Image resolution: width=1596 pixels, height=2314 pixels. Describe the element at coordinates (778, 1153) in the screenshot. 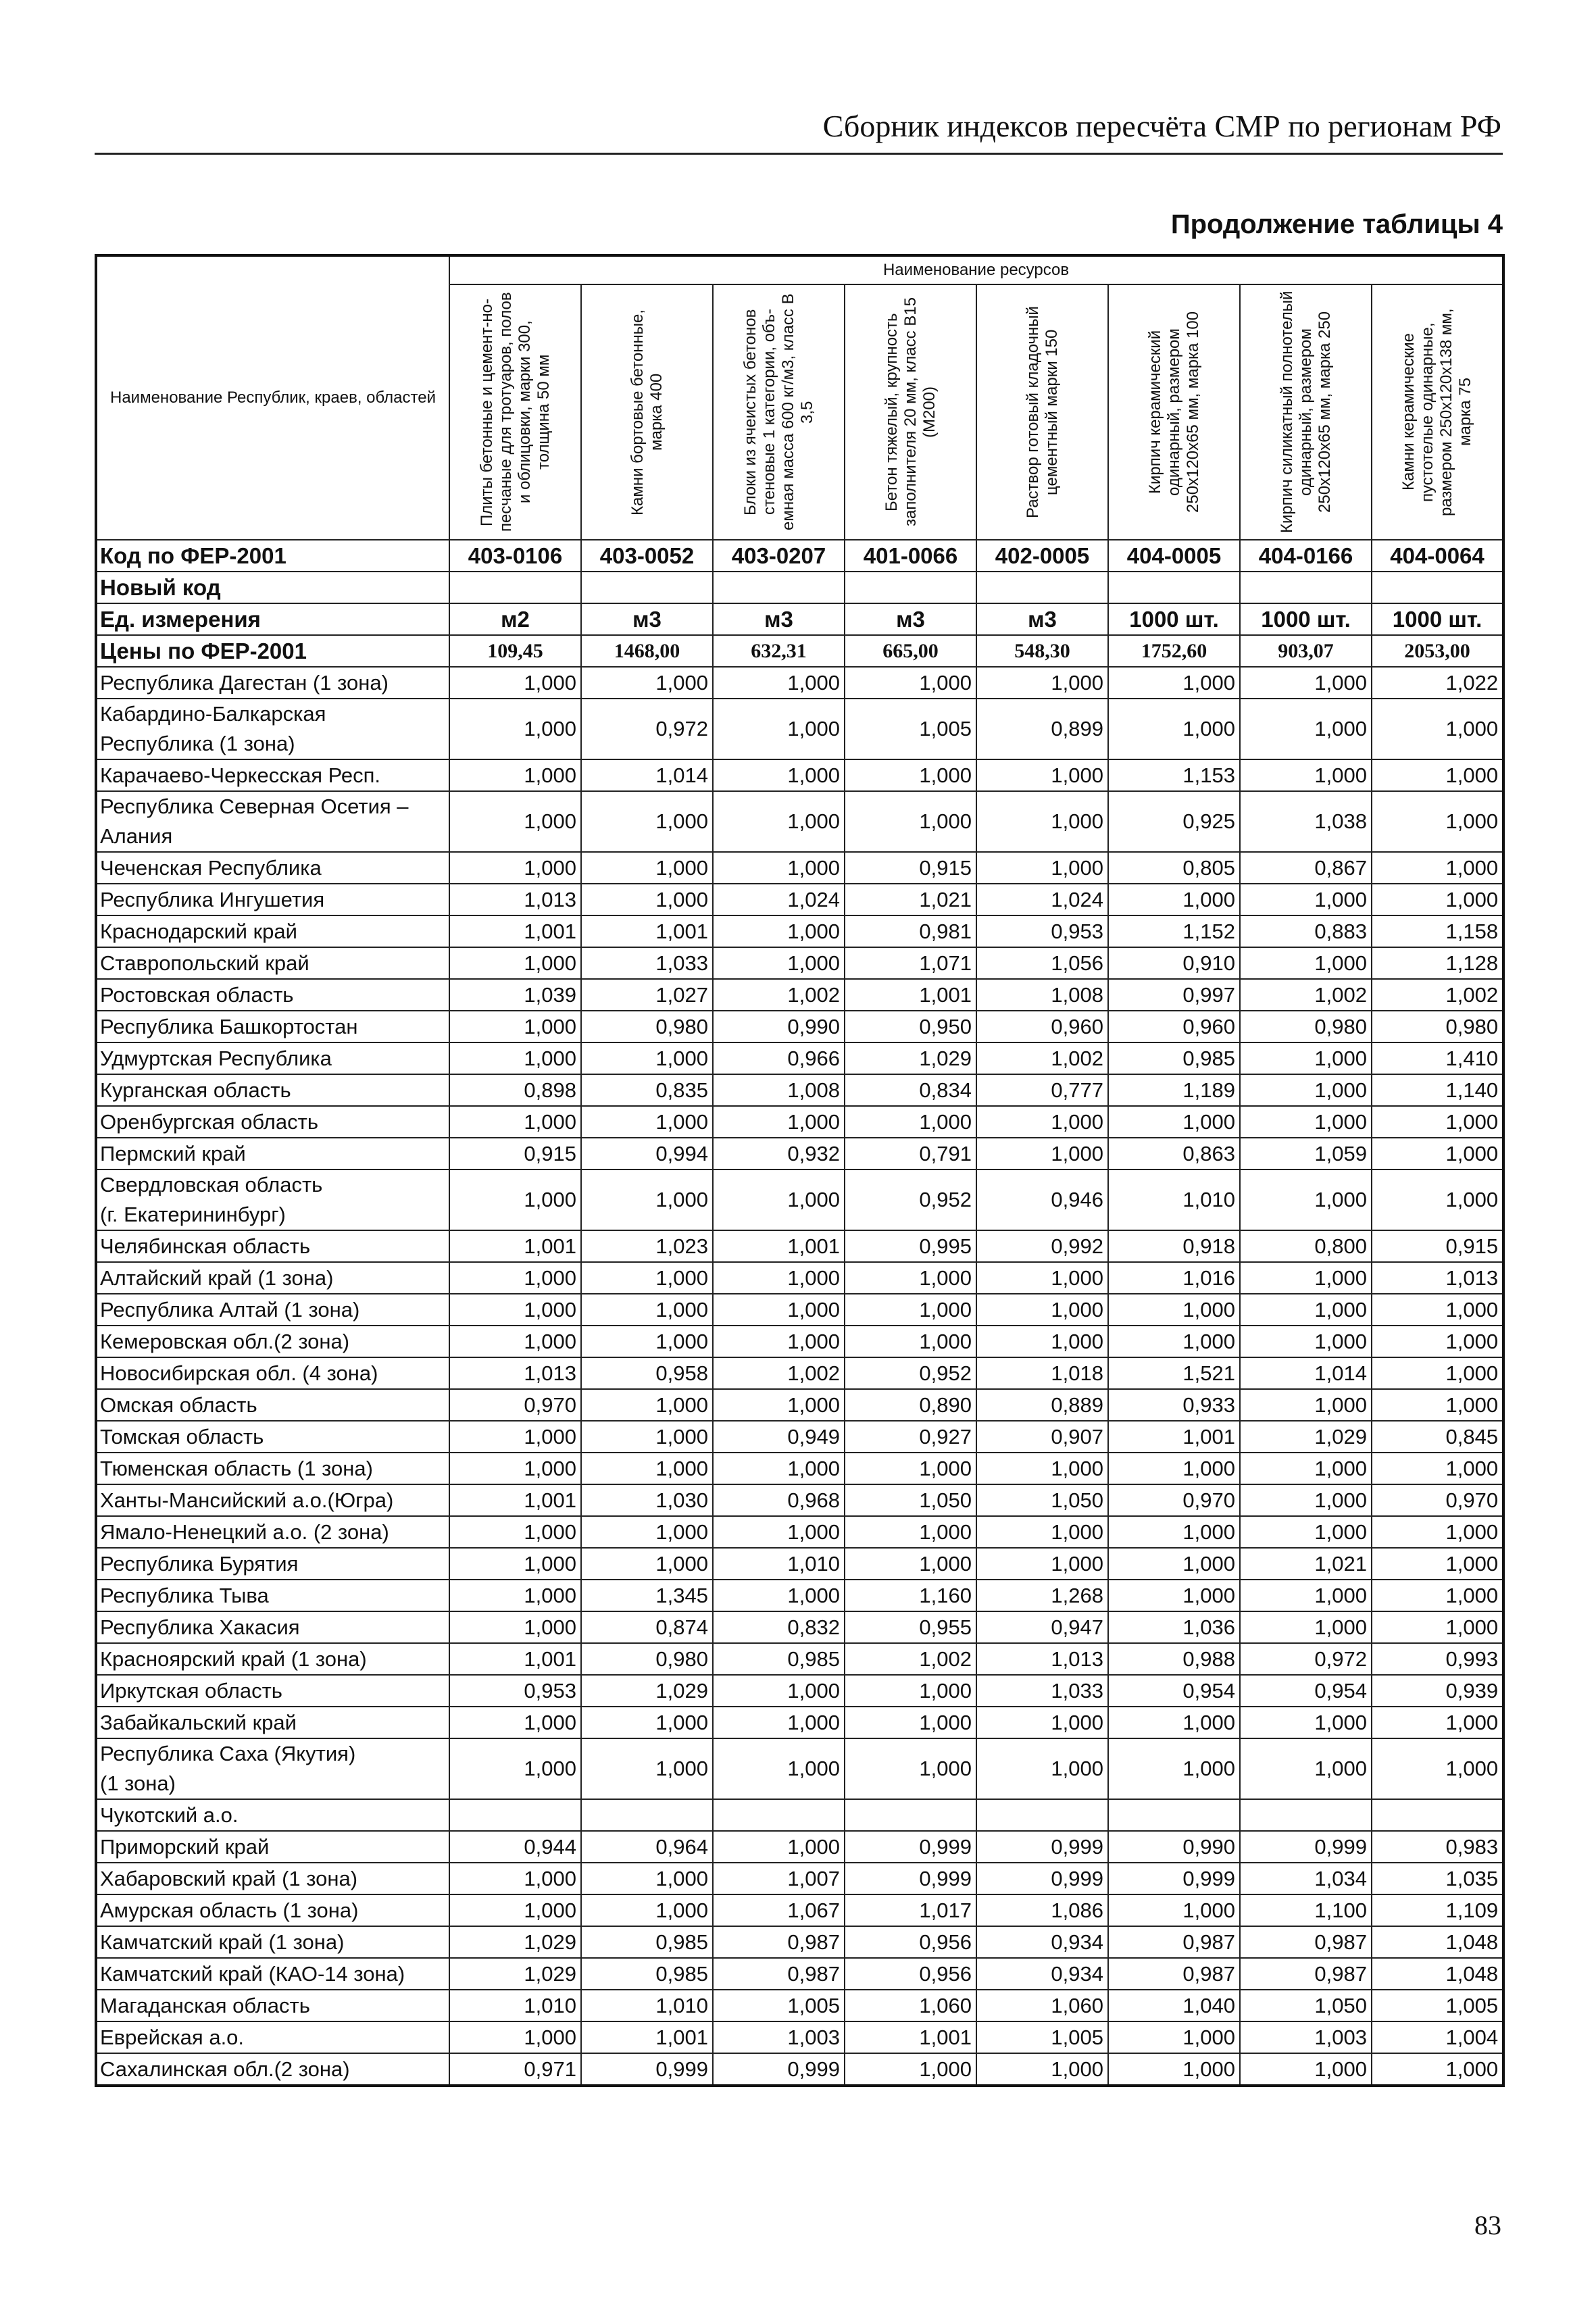

I see `value-cell: 0,932` at that location.